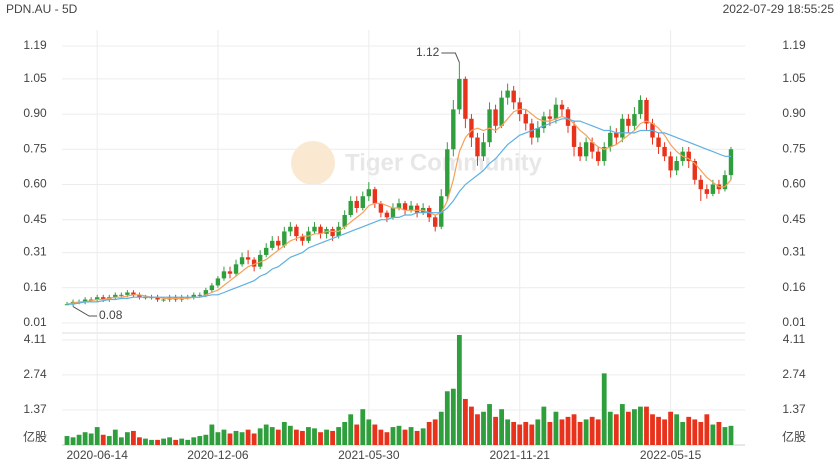  I want to click on y-tick-label-right: 1.19, so click(794, 45).